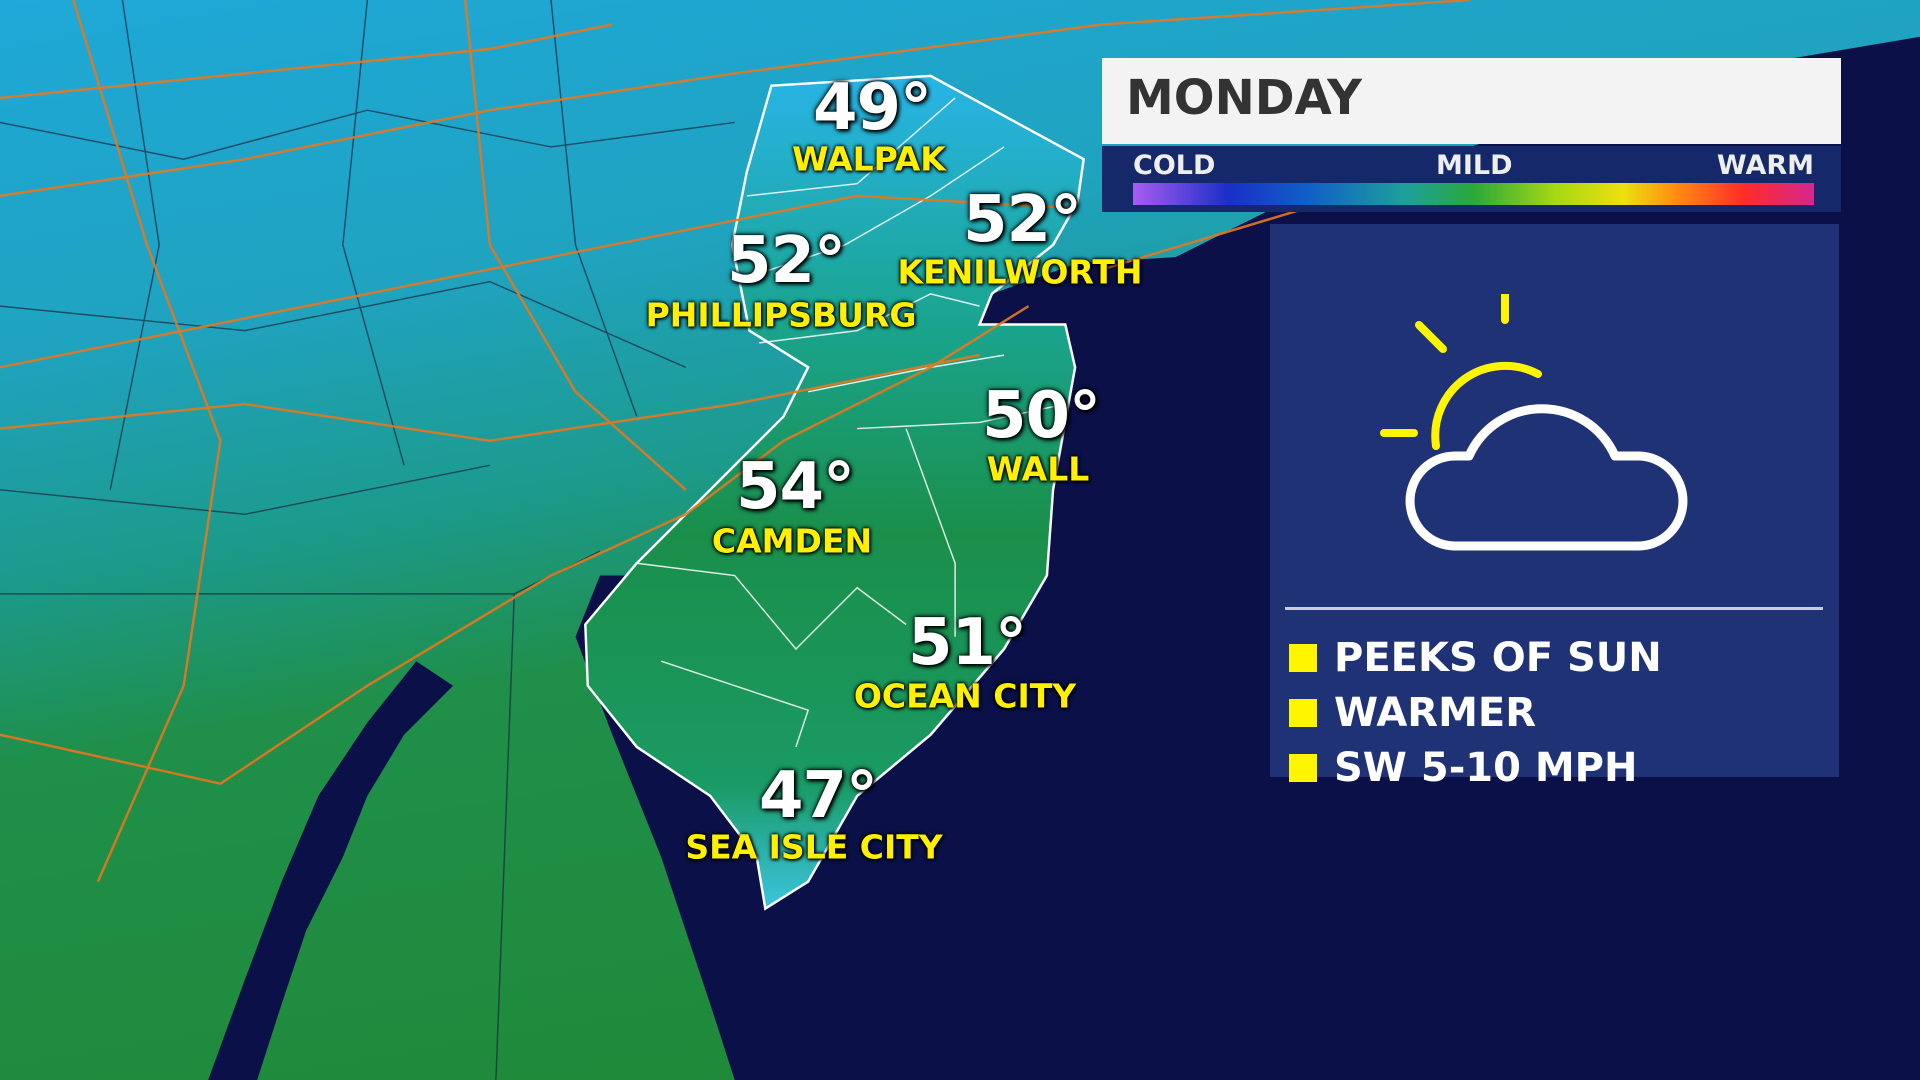 Image resolution: width=1920 pixels, height=1080 pixels. I want to click on temperature-value: 47°, so click(818, 796).